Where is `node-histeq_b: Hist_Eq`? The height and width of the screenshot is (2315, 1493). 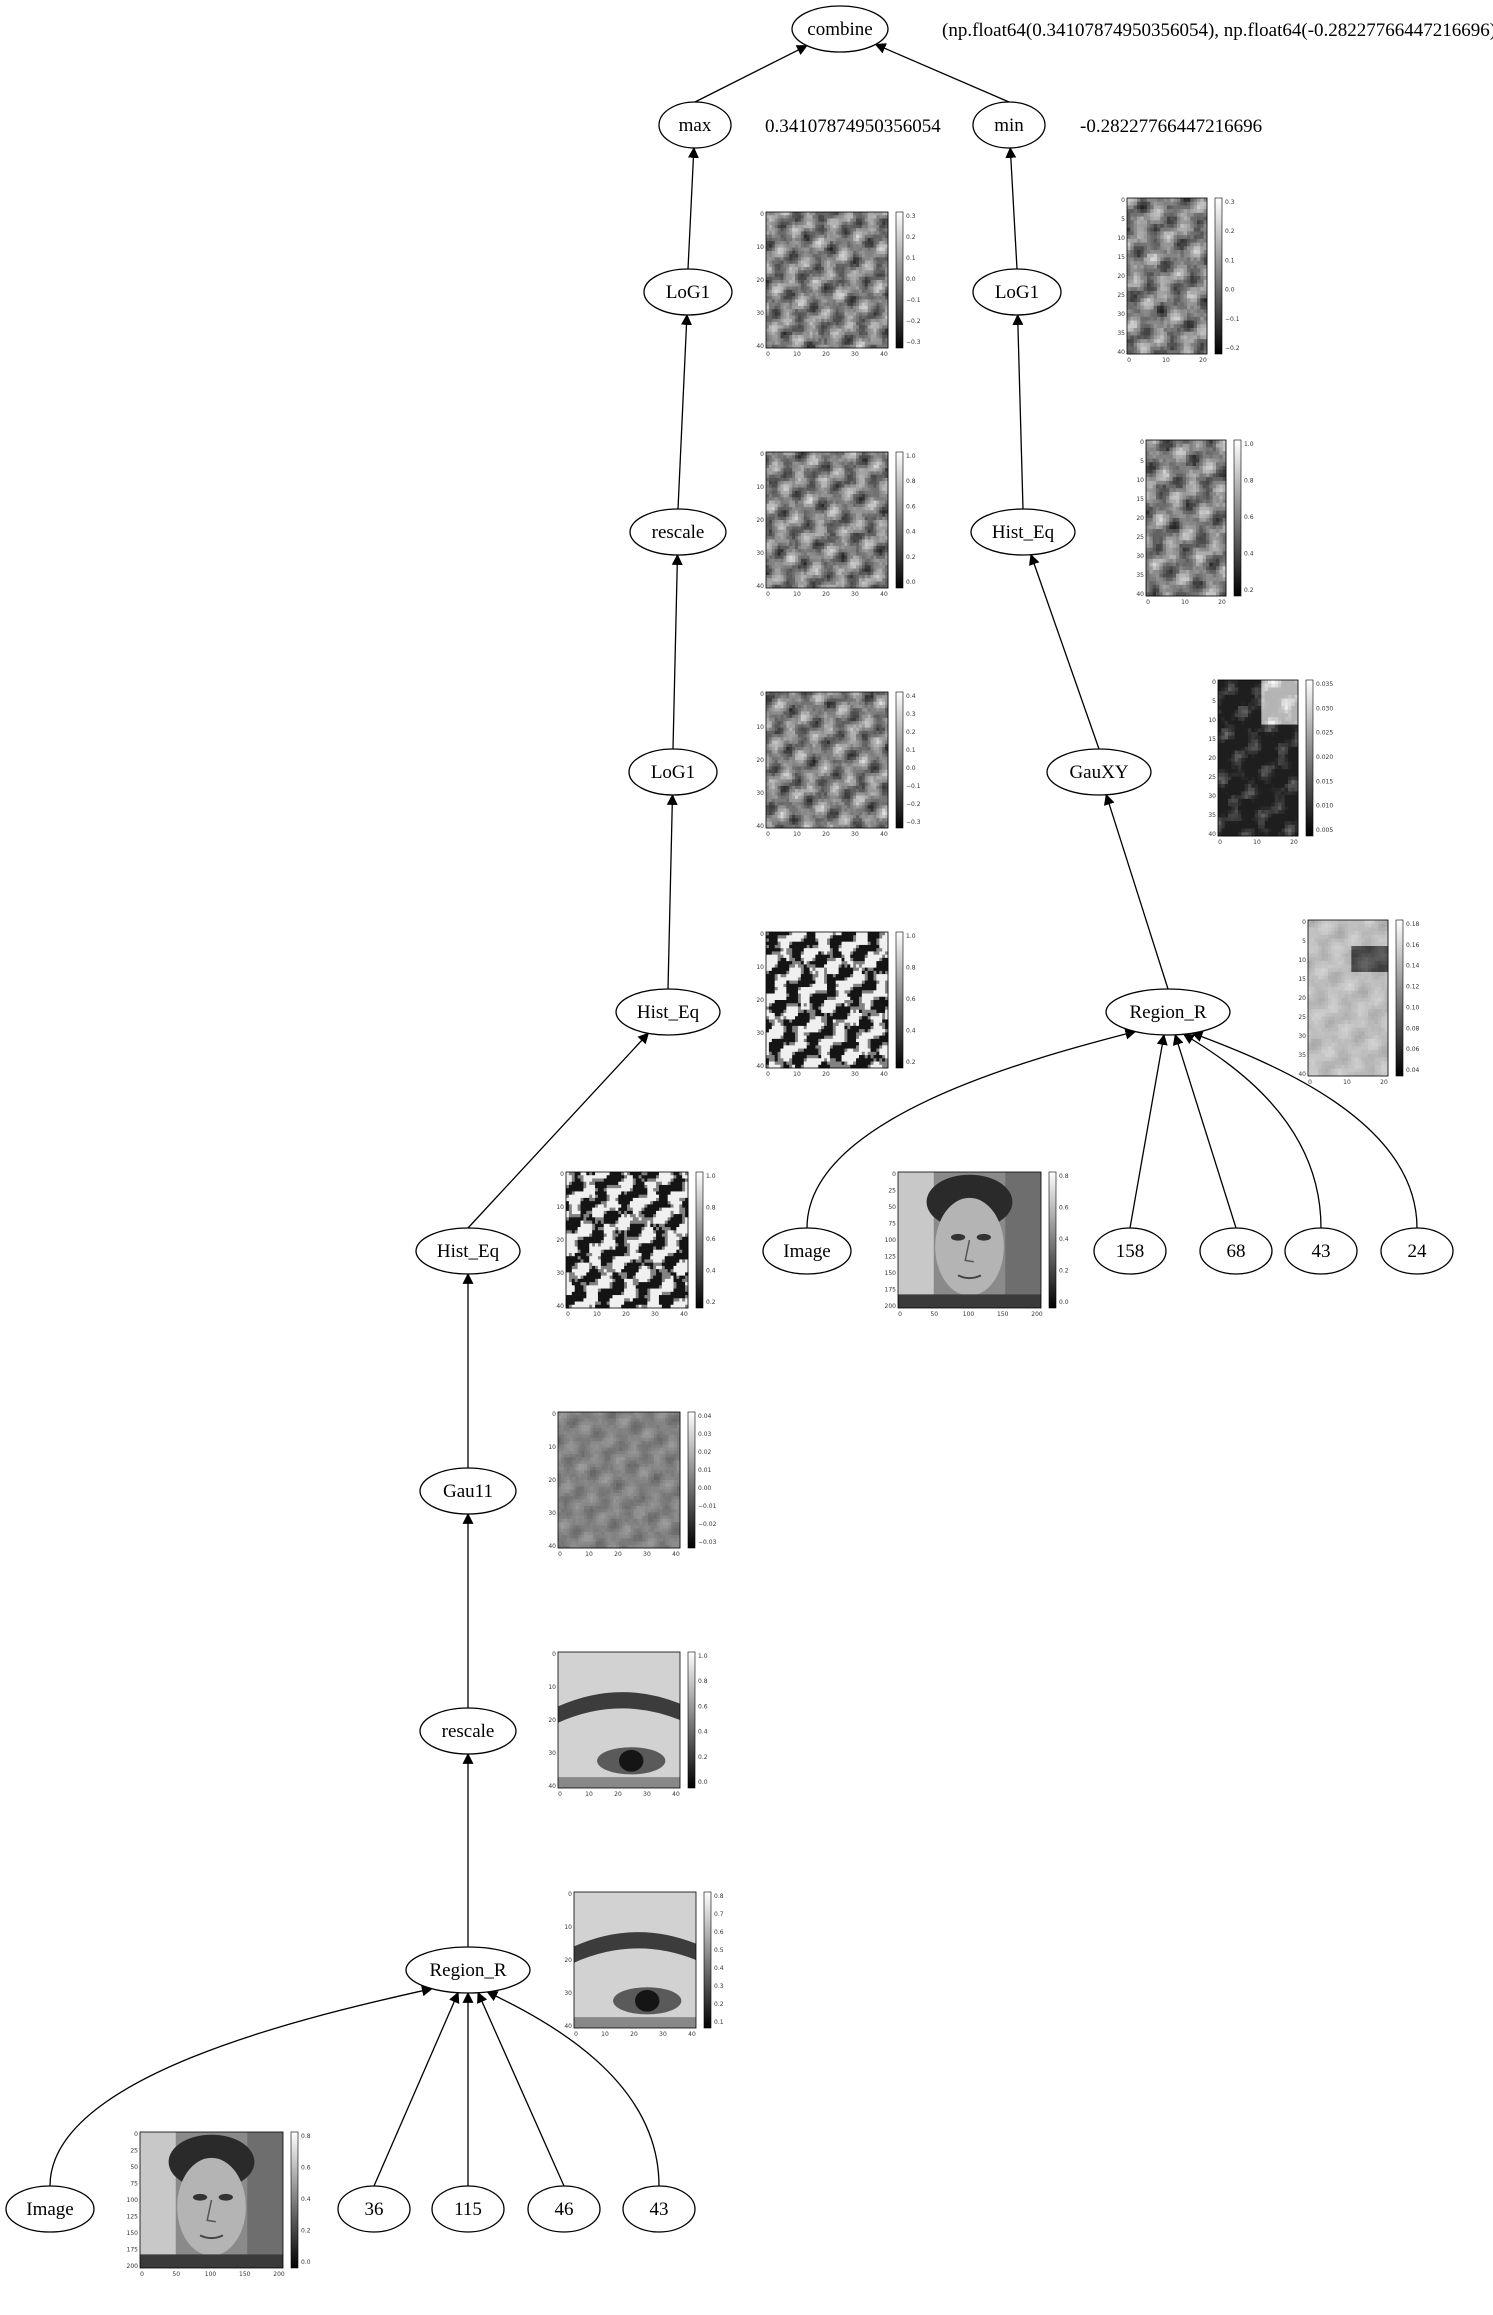
node-histeq_b: Hist_Eq is located at coordinates (468, 1251).